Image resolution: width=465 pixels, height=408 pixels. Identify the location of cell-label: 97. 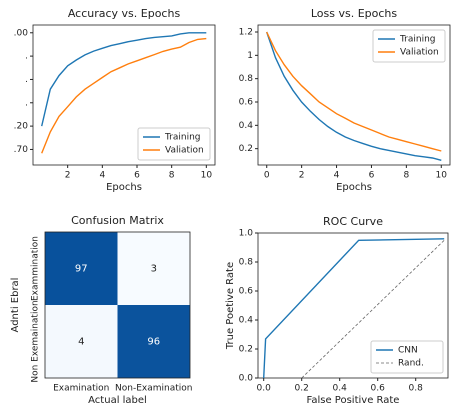
(81, 269).